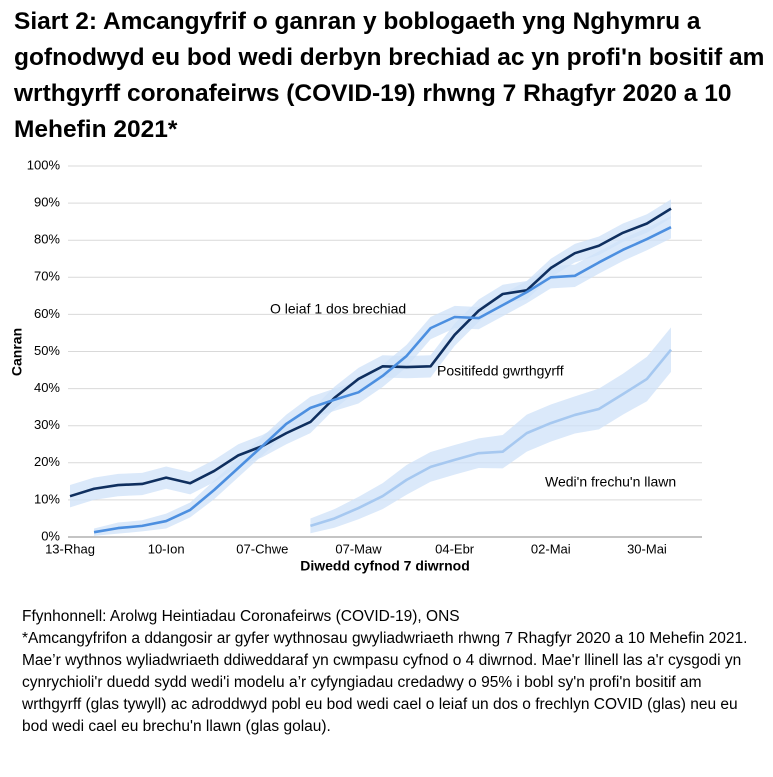  I want to click on y-tick-label: 0%, so click(50, 535).